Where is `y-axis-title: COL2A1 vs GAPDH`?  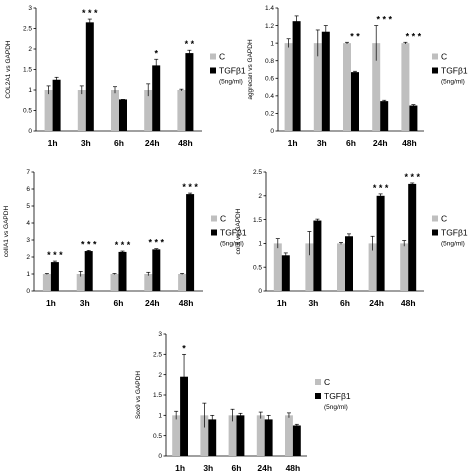 y-axis-title: COL2A1 vs GAPDH is located at coordinates (8, 69).